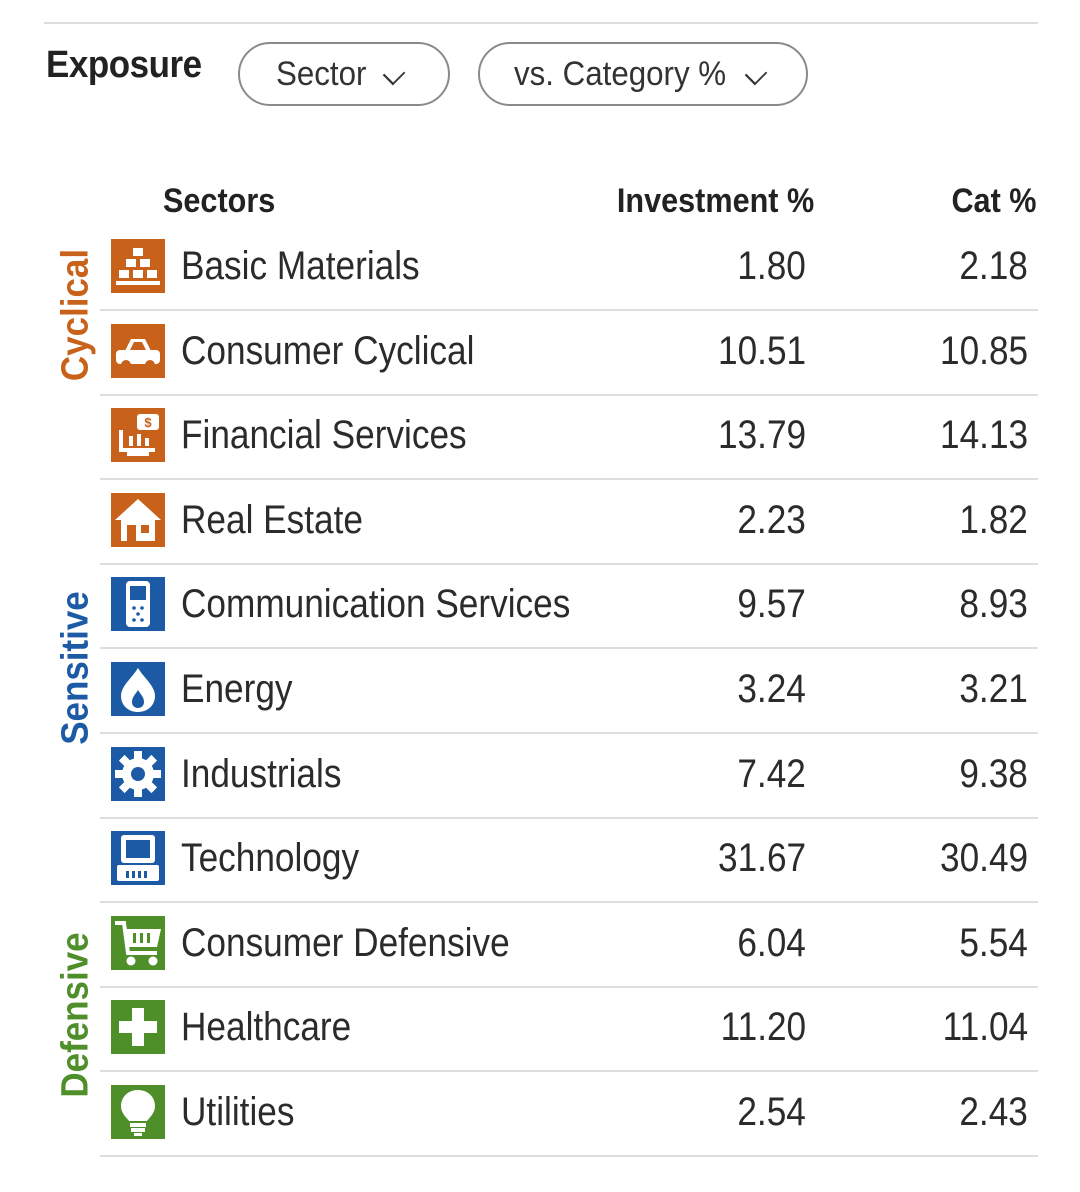 The image size is (1080, 1192). Describe the element at coordinates (328, 350) in the screenshot. I see `sector-name: Consumer Cyclical` at that location.